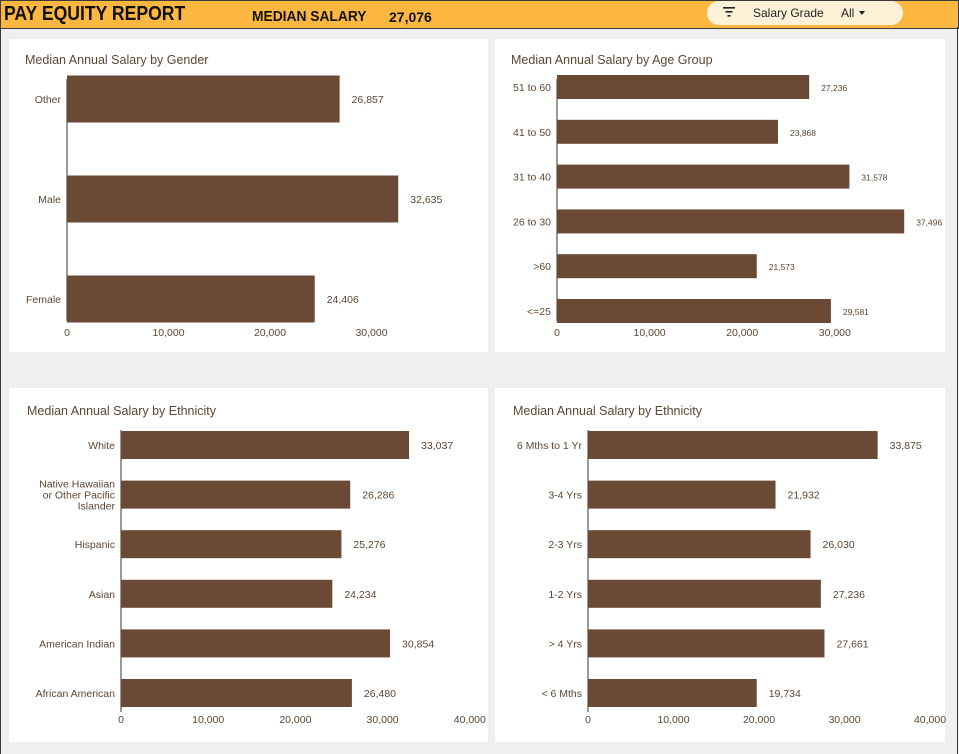 The height and width of the screenshot is (754, 959). What do you see at coordinates (49, 200) in the screenshot?
I see `category-label: Male` at bounding box center [49, 200].